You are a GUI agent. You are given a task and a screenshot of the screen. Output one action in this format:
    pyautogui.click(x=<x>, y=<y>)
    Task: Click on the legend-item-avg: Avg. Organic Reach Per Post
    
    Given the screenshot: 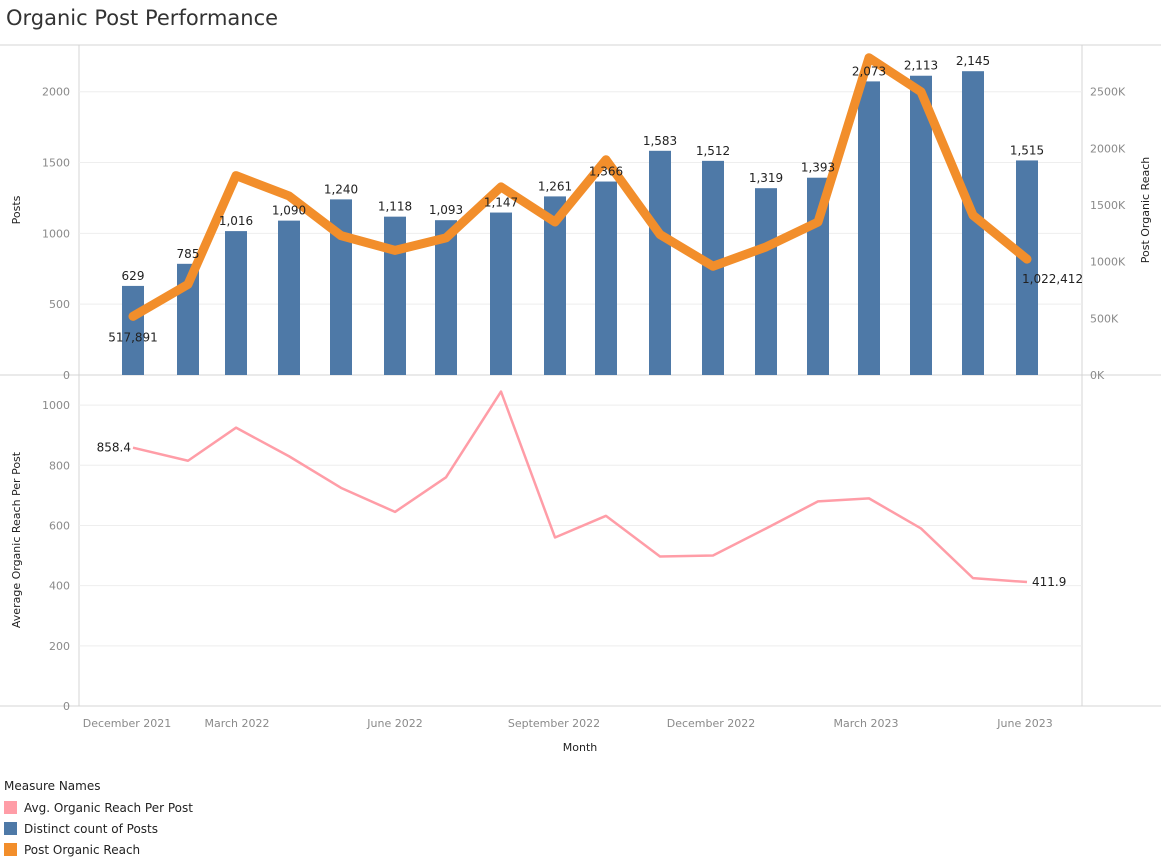 What is the action you would take?
    pyautogui.click(x=98, y=807)
    